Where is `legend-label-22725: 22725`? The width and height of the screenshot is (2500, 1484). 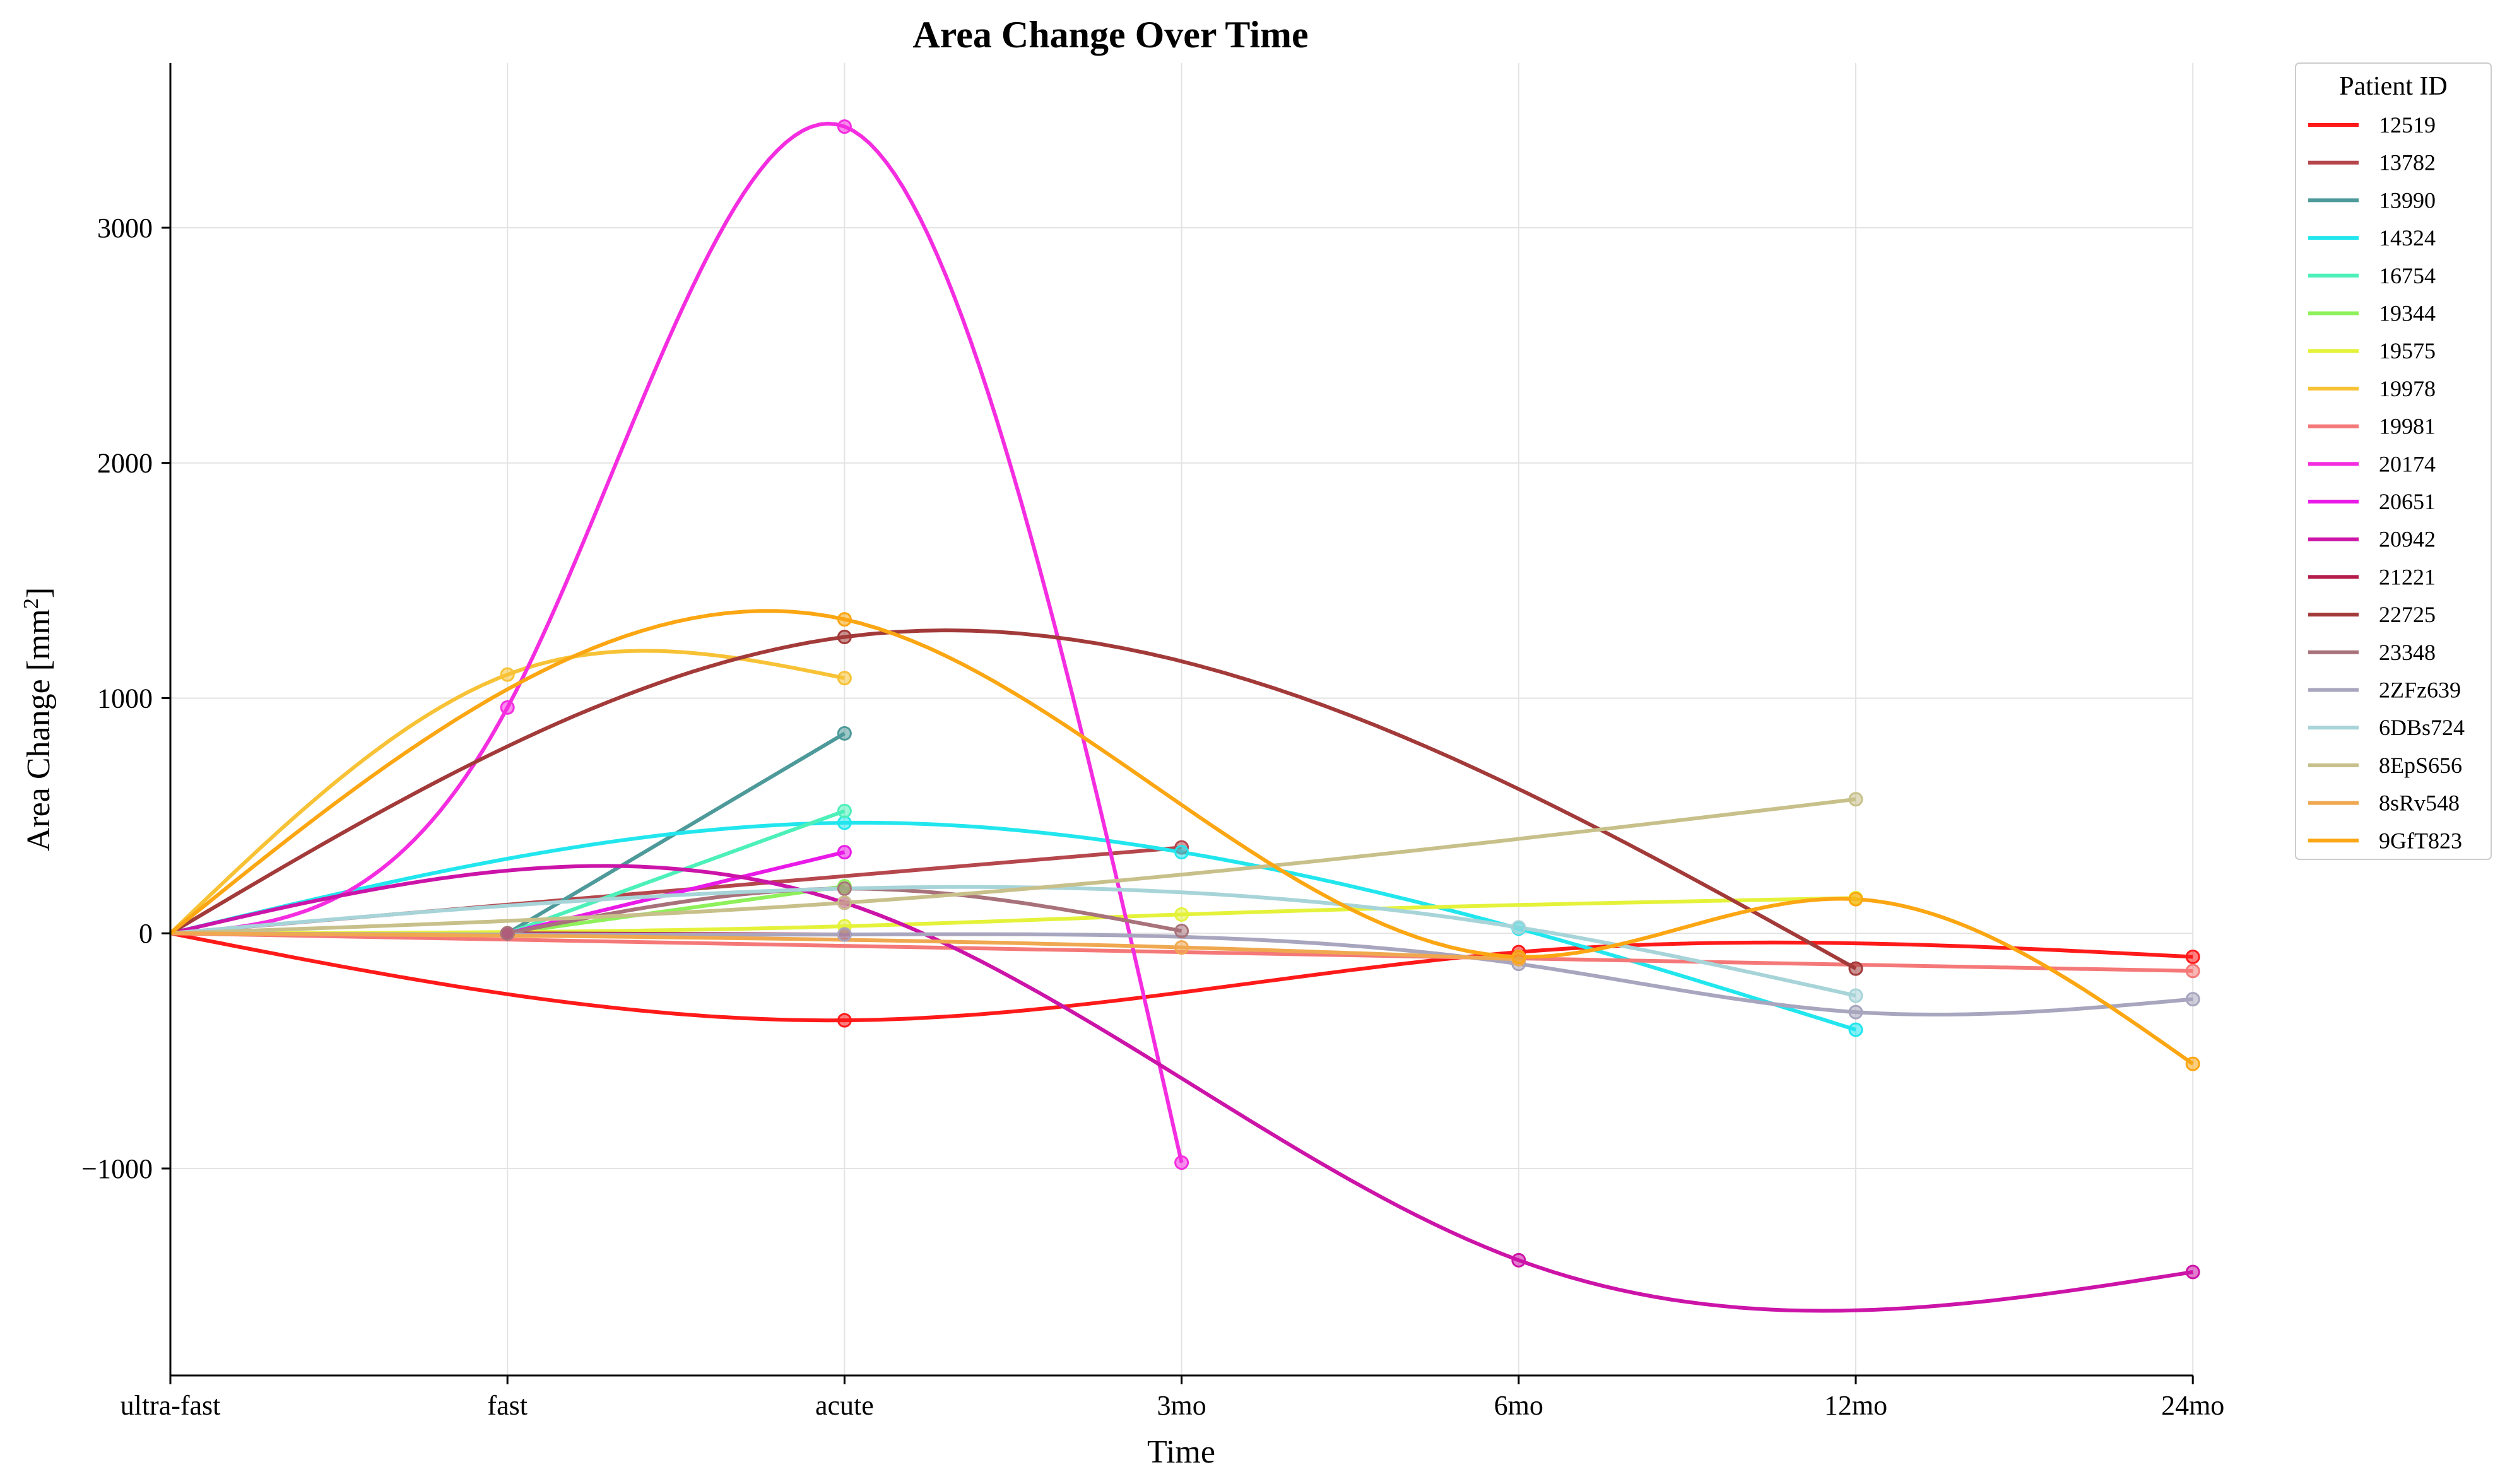
legend-label-22725: 22725 is located at coordinates (2407, 614).